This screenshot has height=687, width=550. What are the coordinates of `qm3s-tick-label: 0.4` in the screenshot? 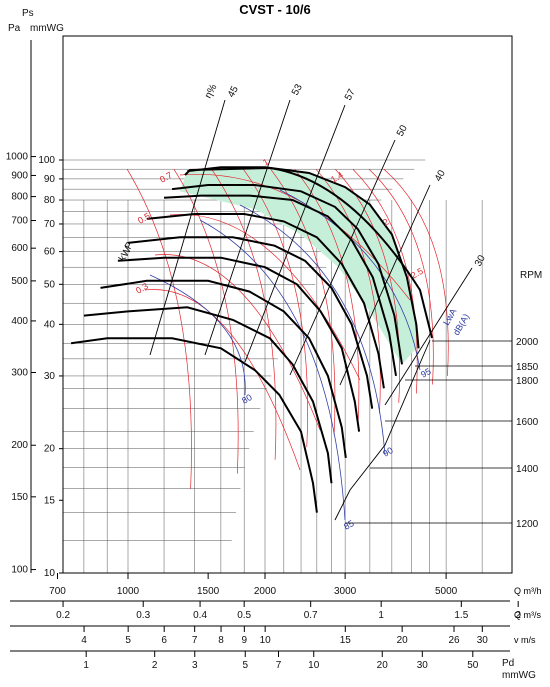 It's located at (200, 615).